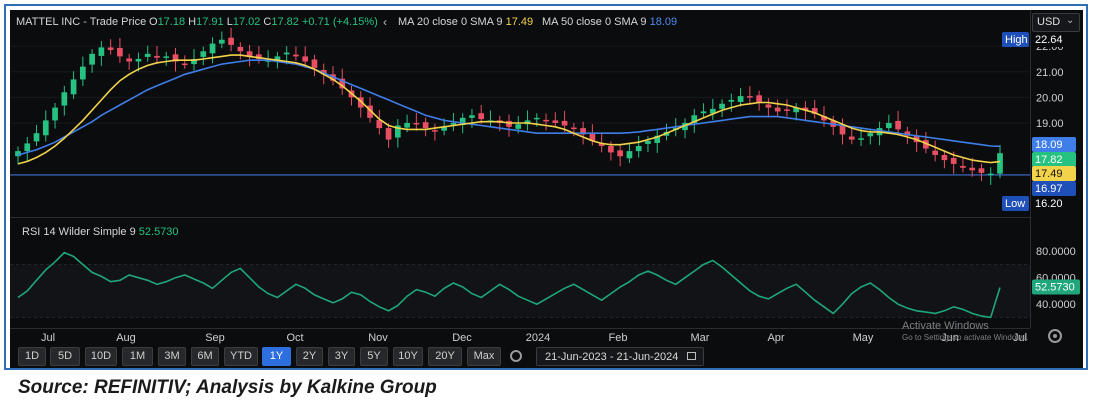 This screenshot has width=1094, height=410. I want to click on close-price-tag, so click(1054, 159).